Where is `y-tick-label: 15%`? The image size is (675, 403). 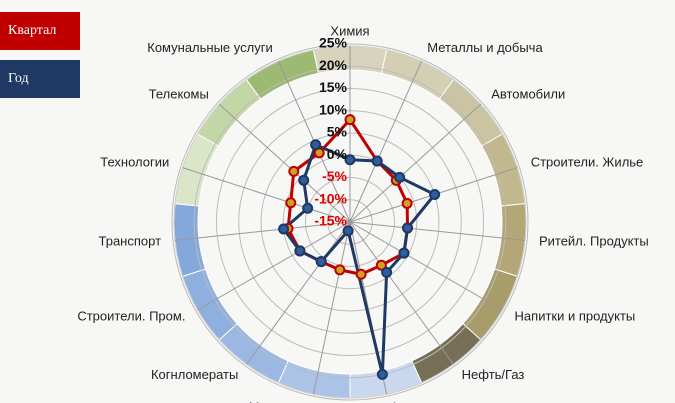
y-tick-label: 15% is located at coordinates (333, 87).